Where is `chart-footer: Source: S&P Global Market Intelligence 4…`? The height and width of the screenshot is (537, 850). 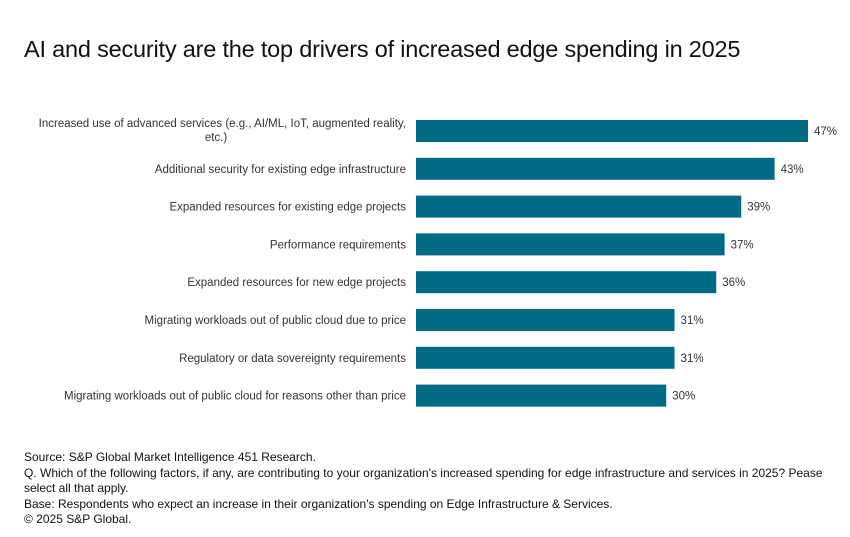
chart-footer: Source: S&P Global Market Intelligence 4… is located at coordinates (424, 489).